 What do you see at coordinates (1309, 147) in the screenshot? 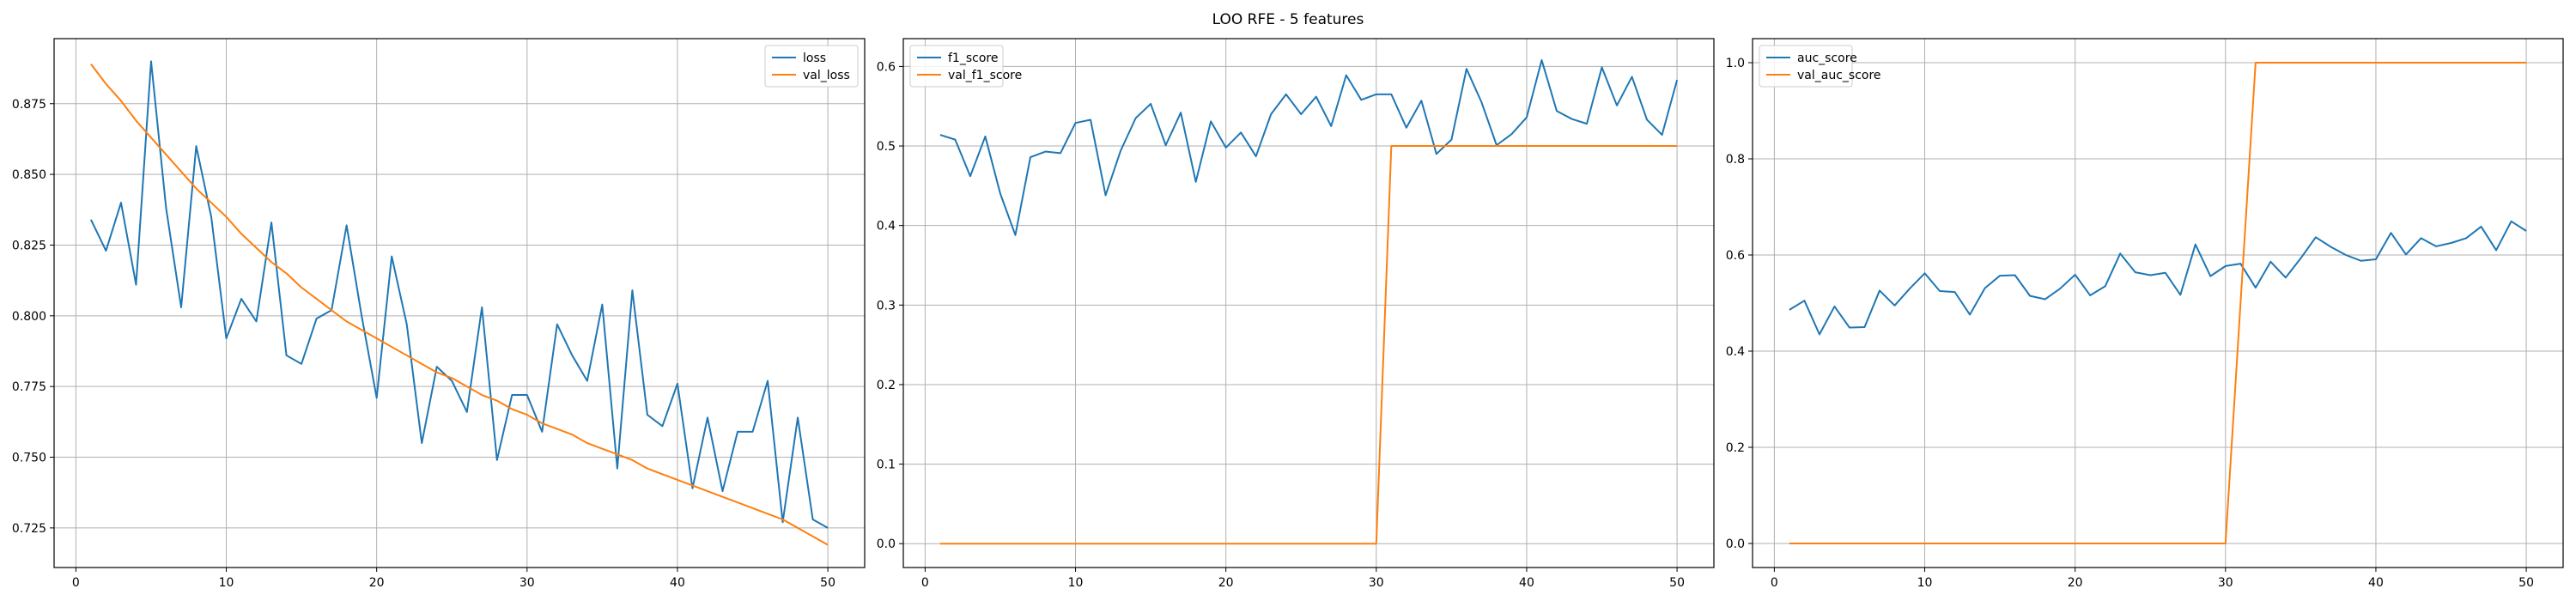
I see `series-line-f1-score` at bounding box center [1309, 147].